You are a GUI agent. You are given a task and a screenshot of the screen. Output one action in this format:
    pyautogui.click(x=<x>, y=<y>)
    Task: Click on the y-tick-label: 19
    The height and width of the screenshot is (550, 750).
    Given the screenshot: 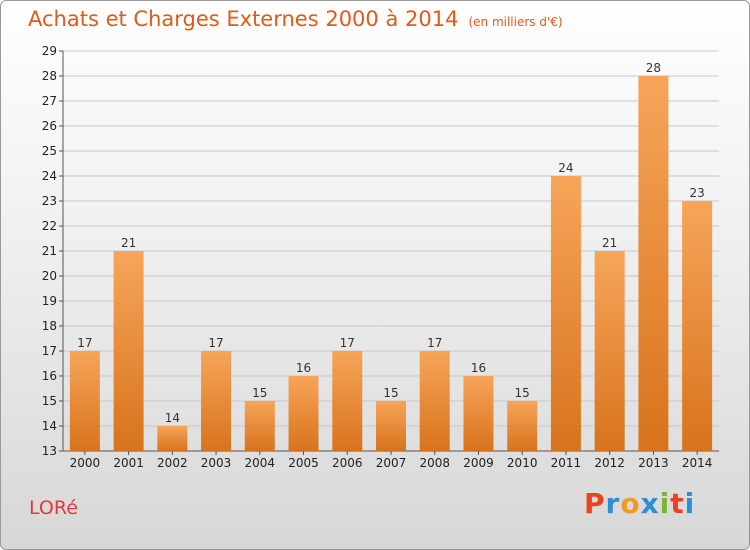 What is the action you would take?
    pyautogui.click(x=49, y=301)
    